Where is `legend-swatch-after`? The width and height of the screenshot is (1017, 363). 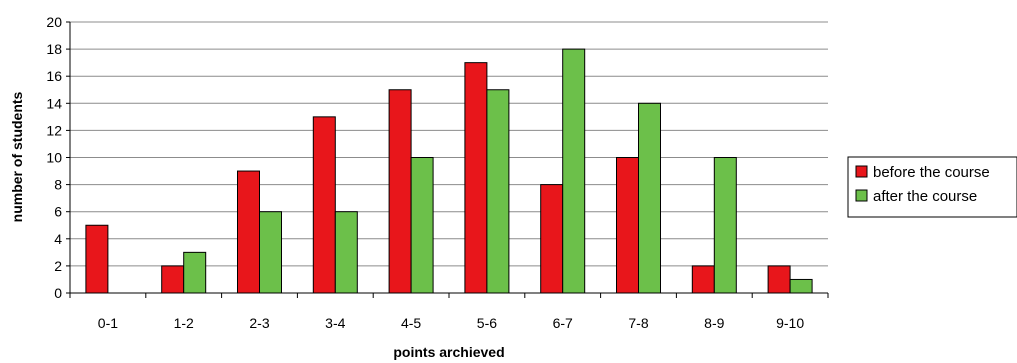 legend-swatch-after is located at coordinates (861, 195).